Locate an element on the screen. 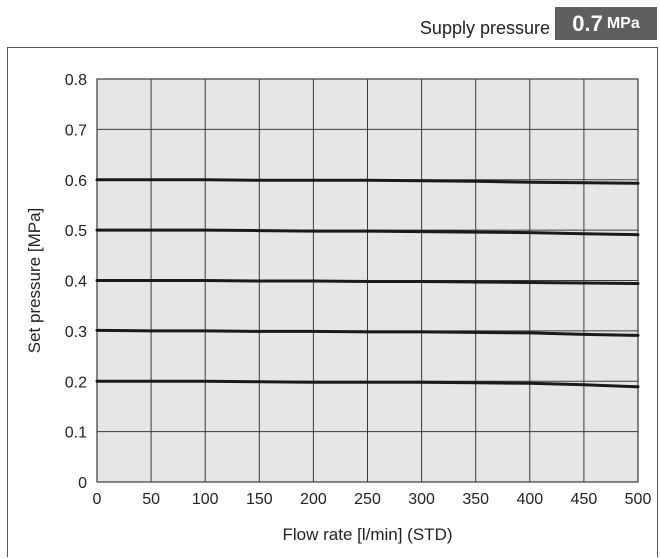 This screenshot has height=558, width=660. y-tick-label: 0.3 is located at coordinates (76, 332).